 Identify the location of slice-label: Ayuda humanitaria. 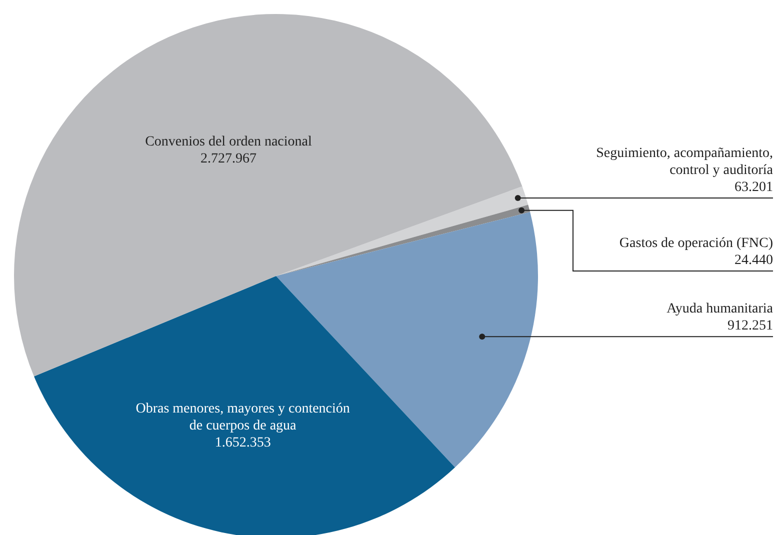
(720, 309).